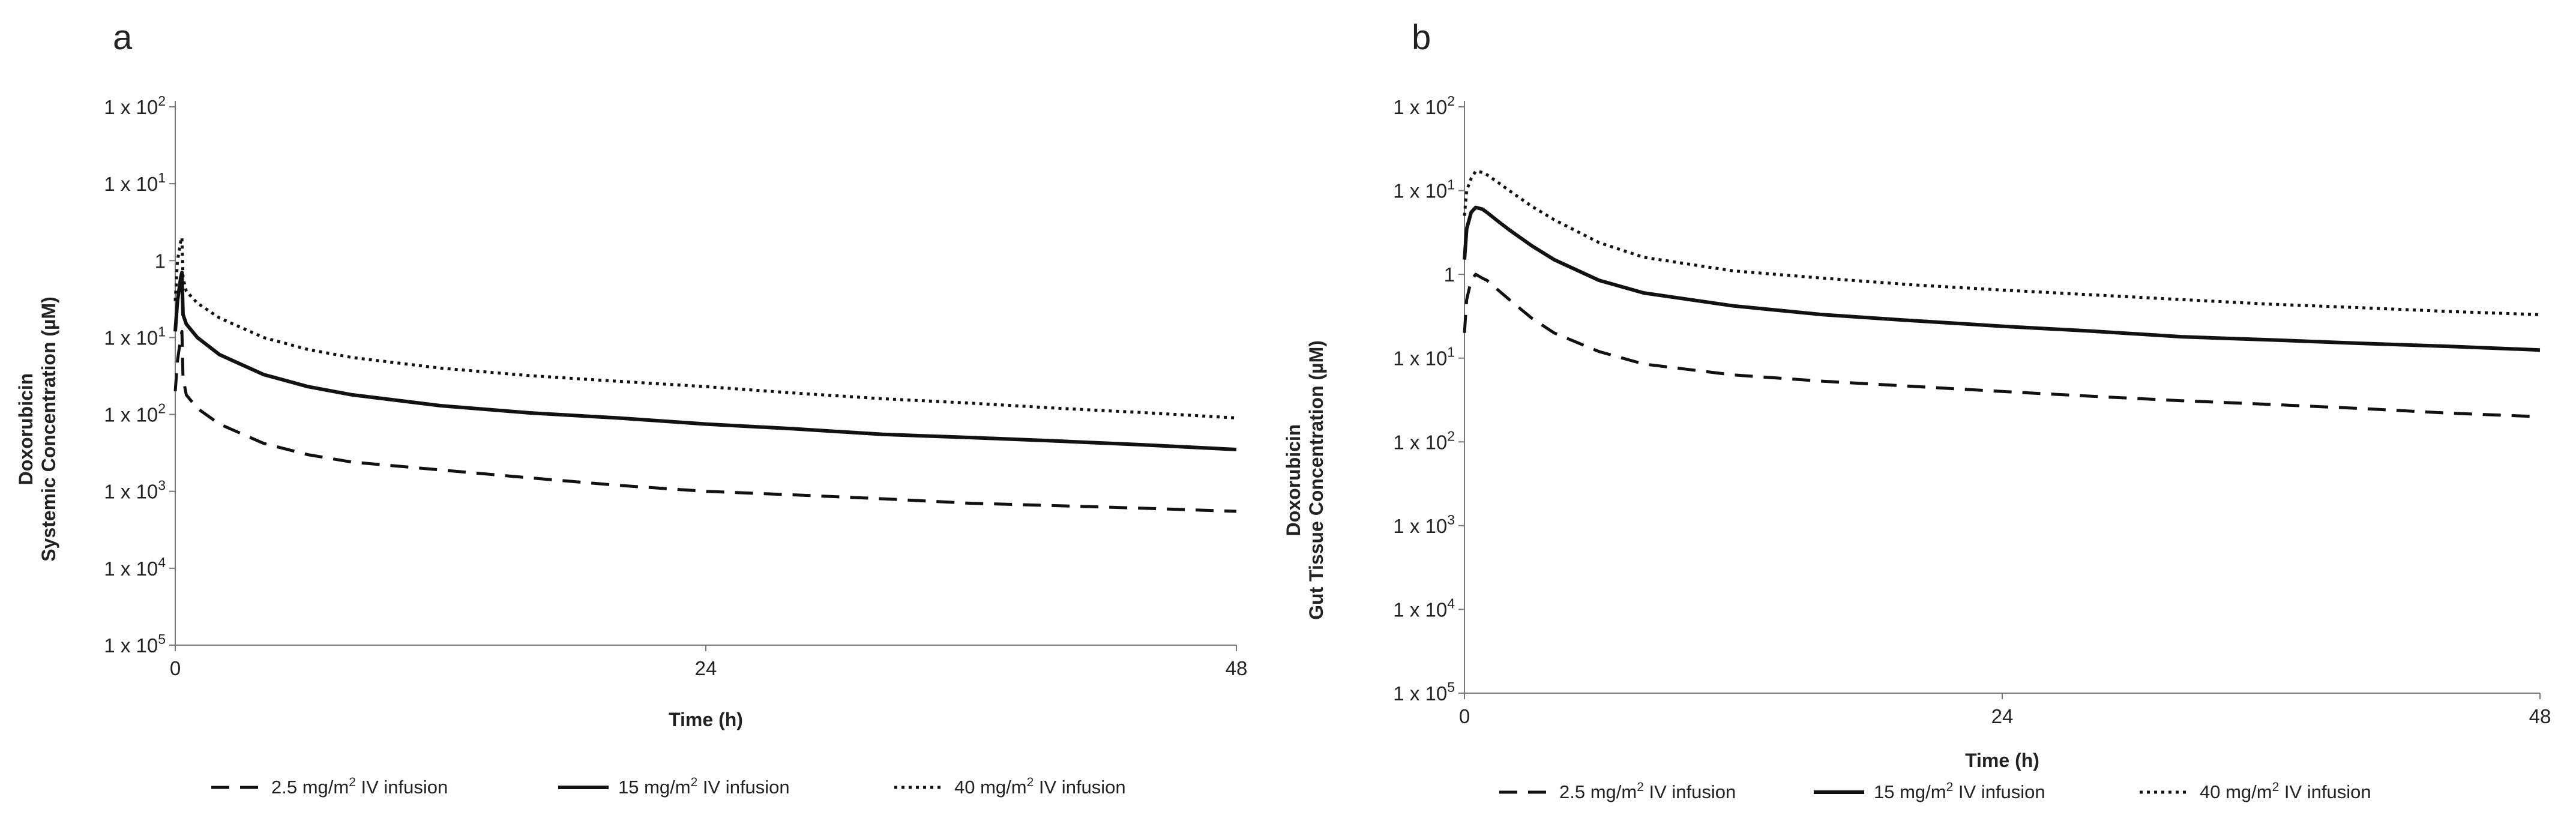 This screenshot has height=833, width=2576. I want to click on panel-a-x-axis-title: Time (h), so click(706, 719).